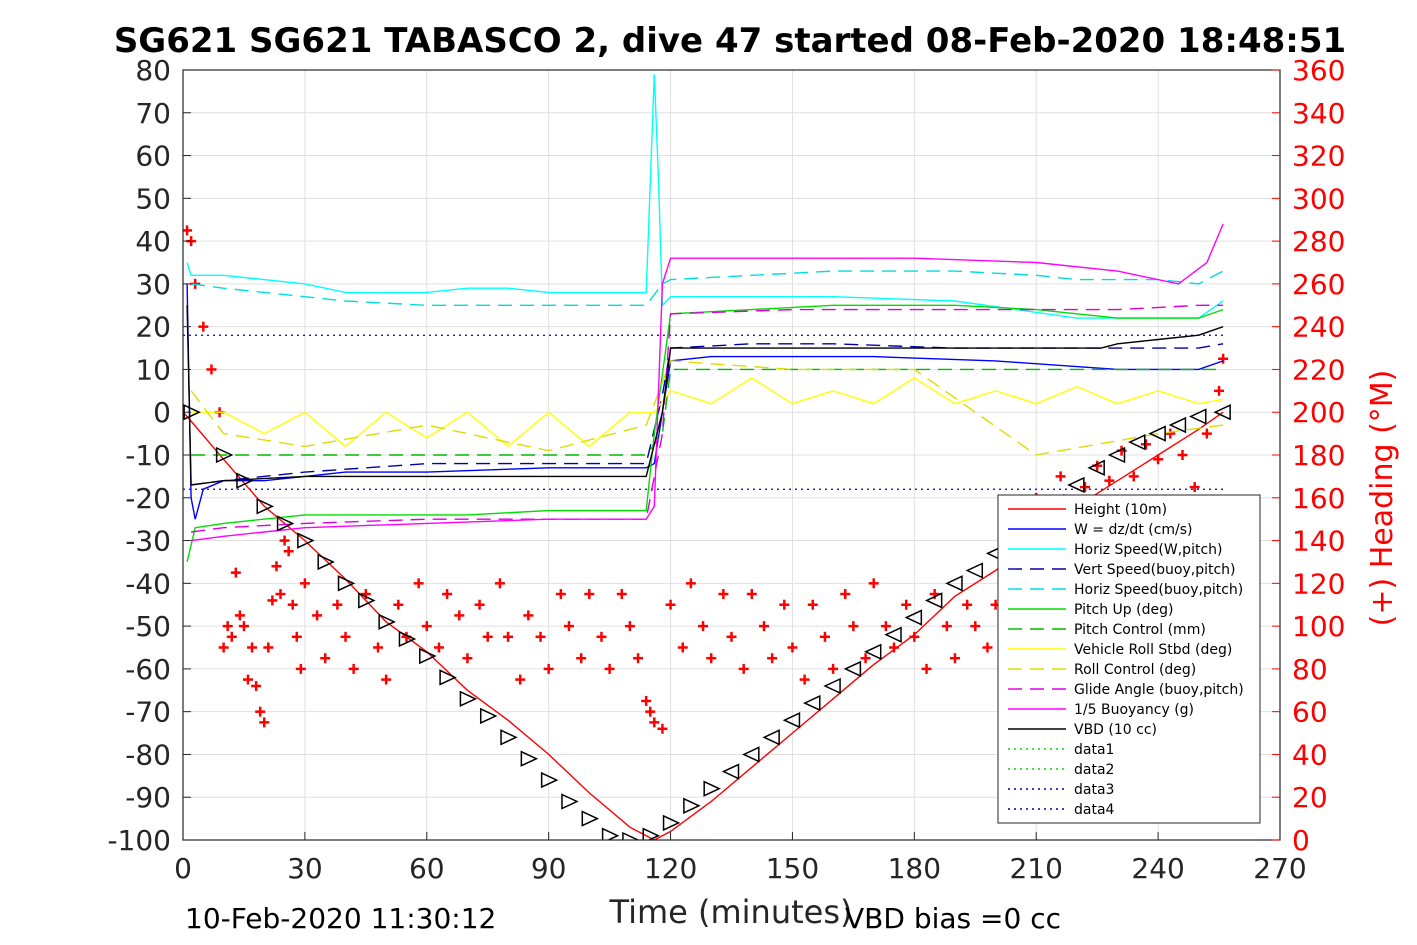  What do you see at coordinates (1035, 868) in the screenshot?
I see `x-tick-label: 210` at bounding box center [1035, 868].